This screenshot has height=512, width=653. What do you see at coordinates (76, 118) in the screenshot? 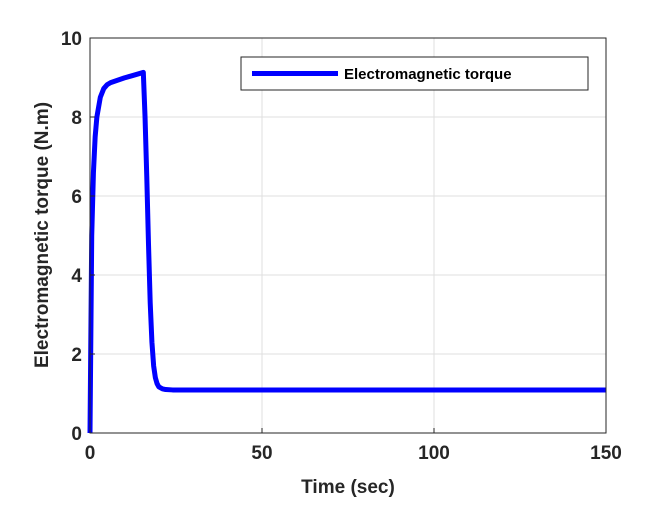
I see `y-tick-label: 8` at bounding box center [76, 118].